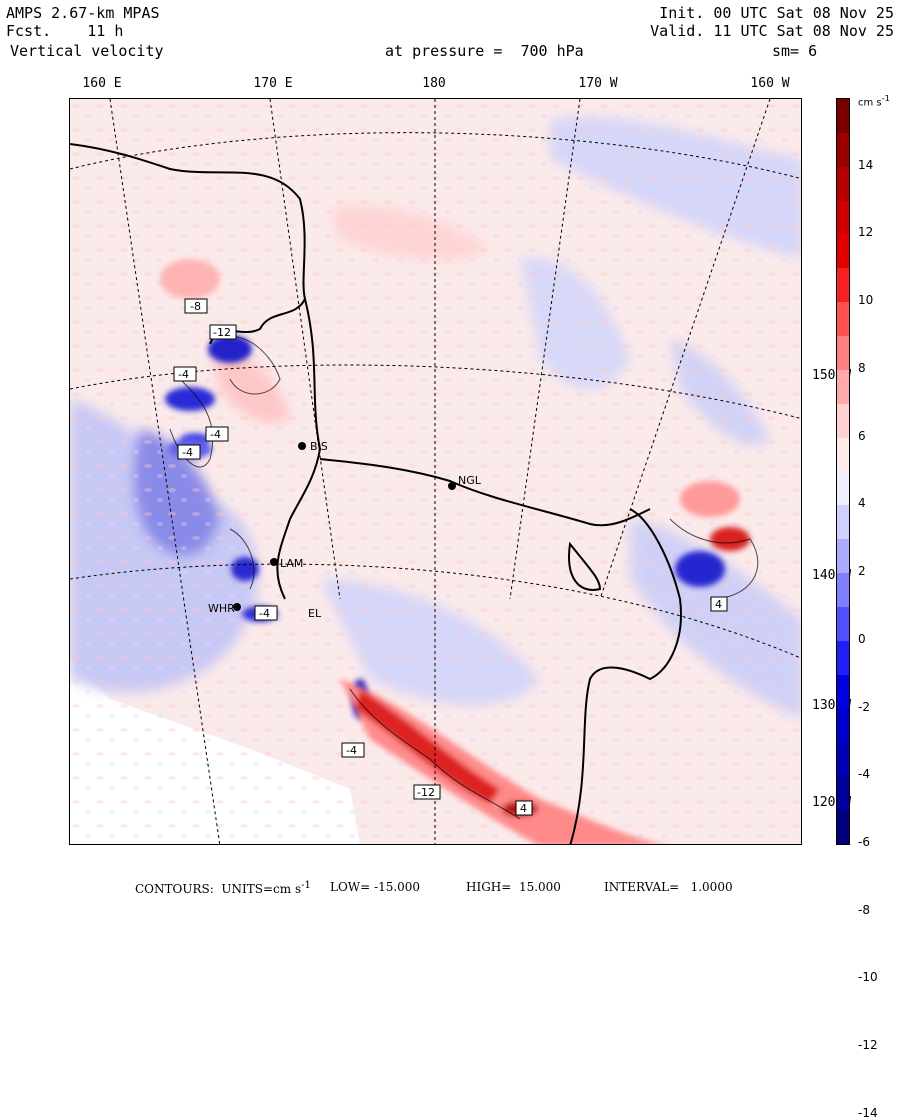 This screenshot has height=1120, width=900. What do you see at coordinates (868, 1045) in the screenshot?
I see `colorbar-tick-label: -12` at bounding box center [868, 1045].